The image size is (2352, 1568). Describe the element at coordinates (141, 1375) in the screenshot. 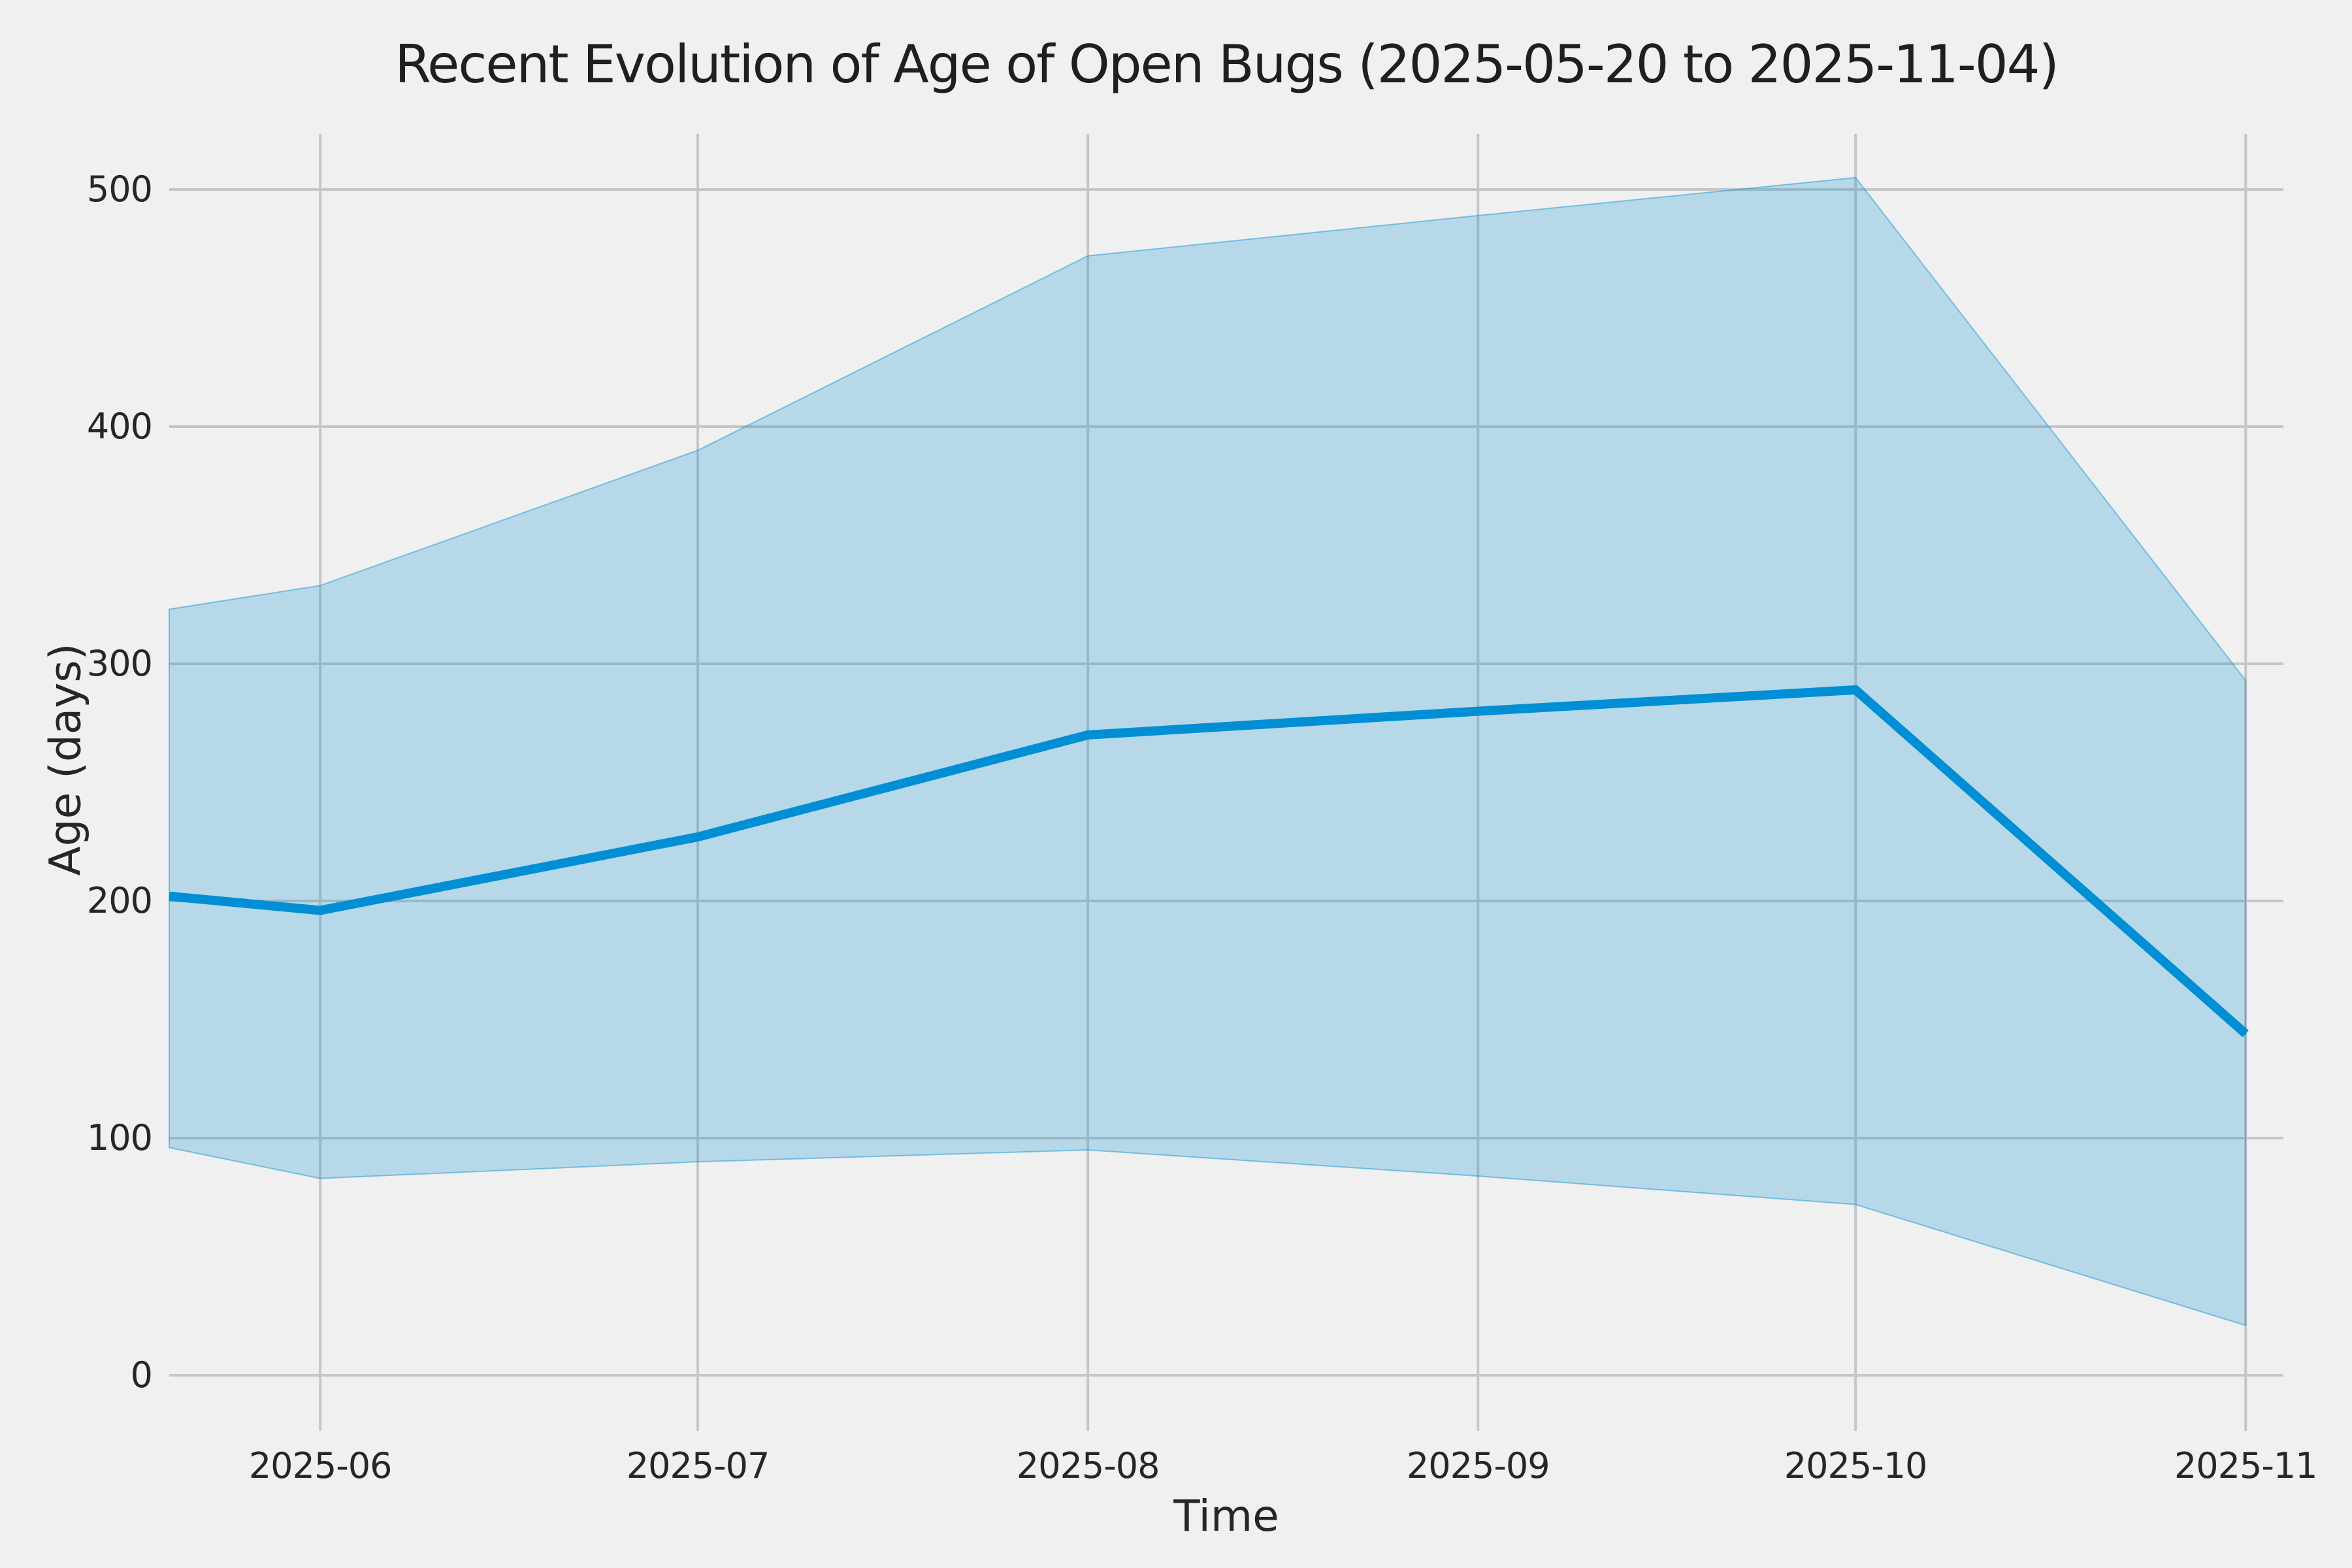

I see `y-tick-label: 0` at that location.